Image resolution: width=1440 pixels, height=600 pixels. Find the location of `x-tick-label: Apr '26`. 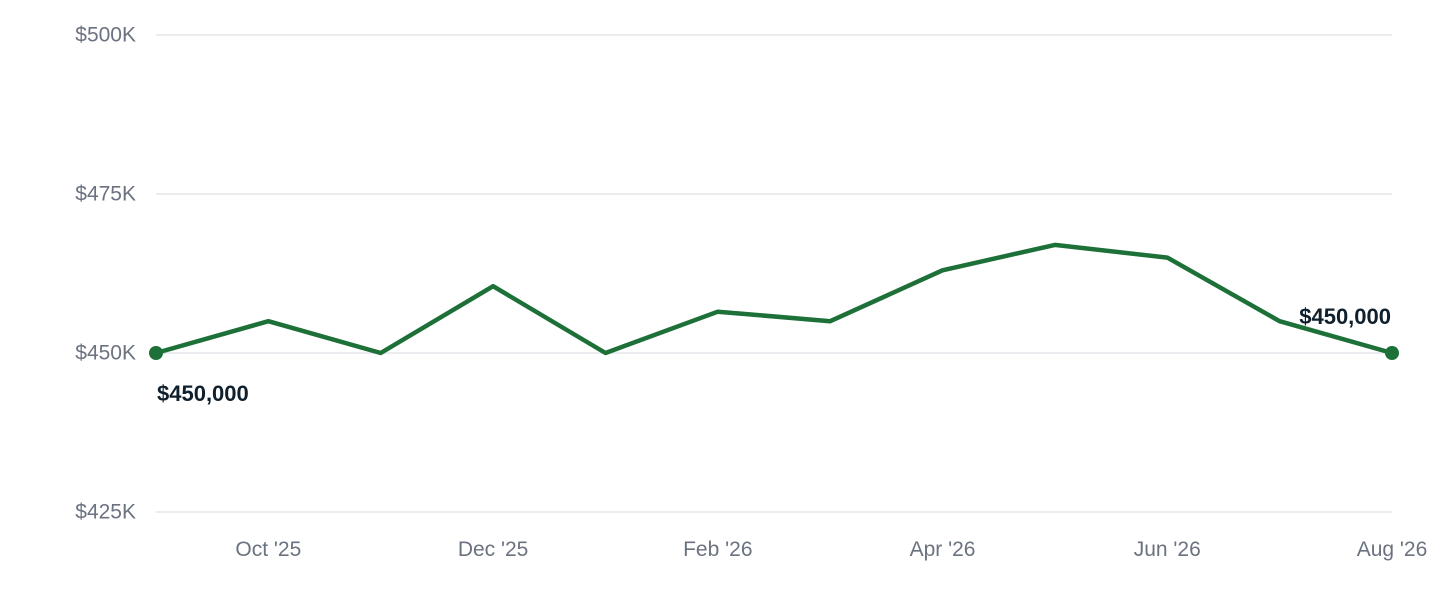

x-tick-label: Apr '26 is located at coordinates (943, 549).